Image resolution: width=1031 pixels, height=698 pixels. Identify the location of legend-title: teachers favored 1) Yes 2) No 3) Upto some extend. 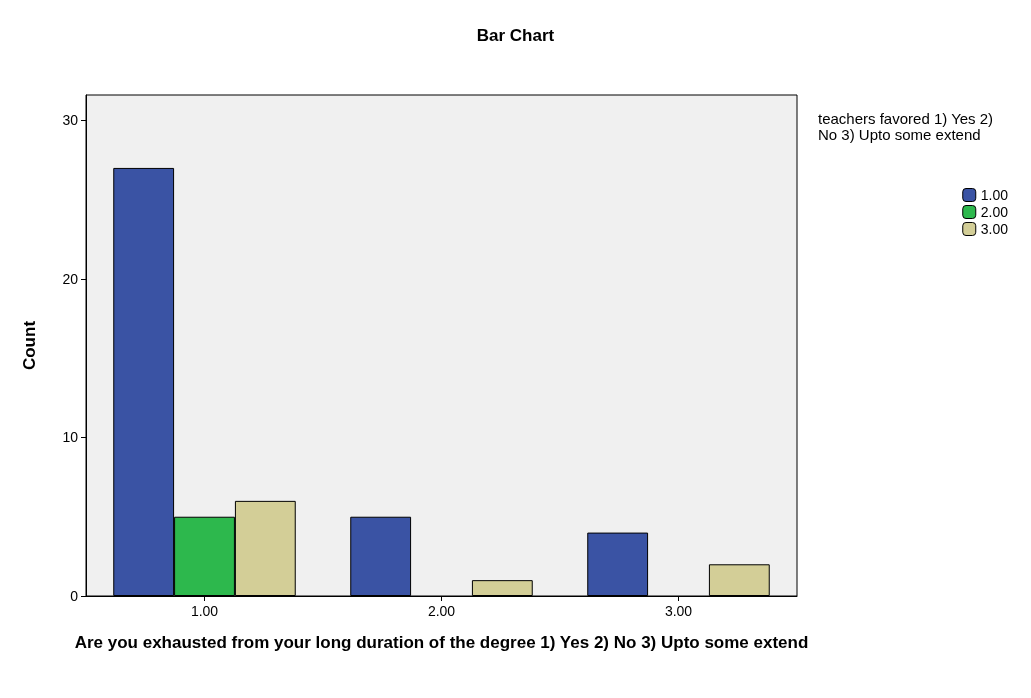
(908, 126).